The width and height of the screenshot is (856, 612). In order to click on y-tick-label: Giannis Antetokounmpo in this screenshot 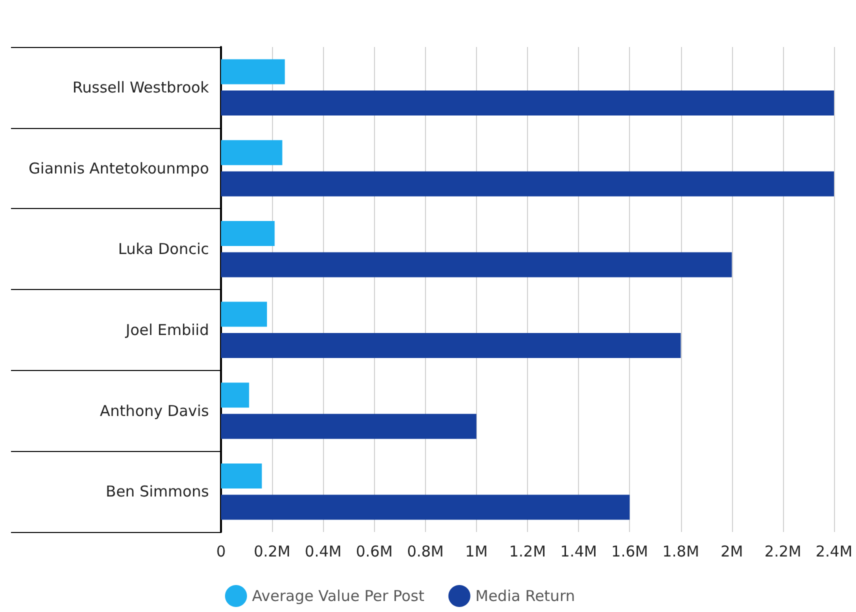, I will do `click(118, 168)`.